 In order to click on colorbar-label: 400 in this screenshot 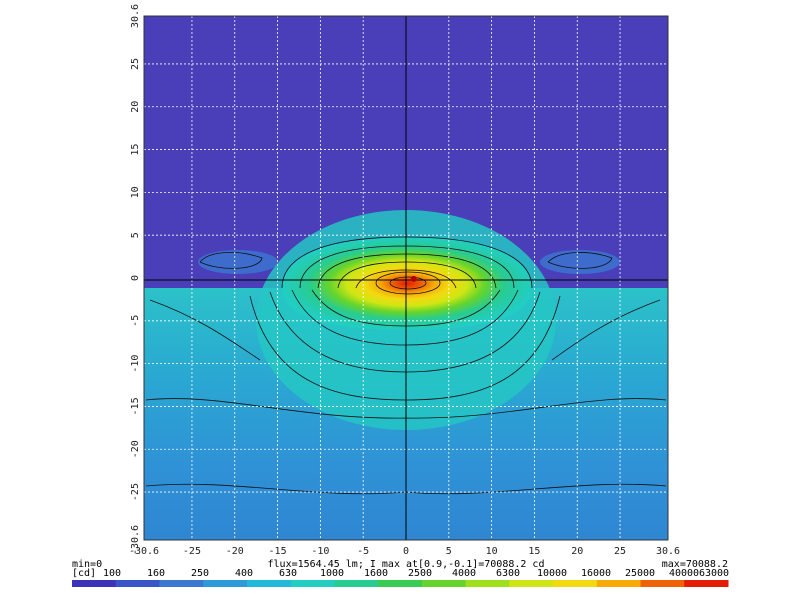, I will do `click(244, 573)`.